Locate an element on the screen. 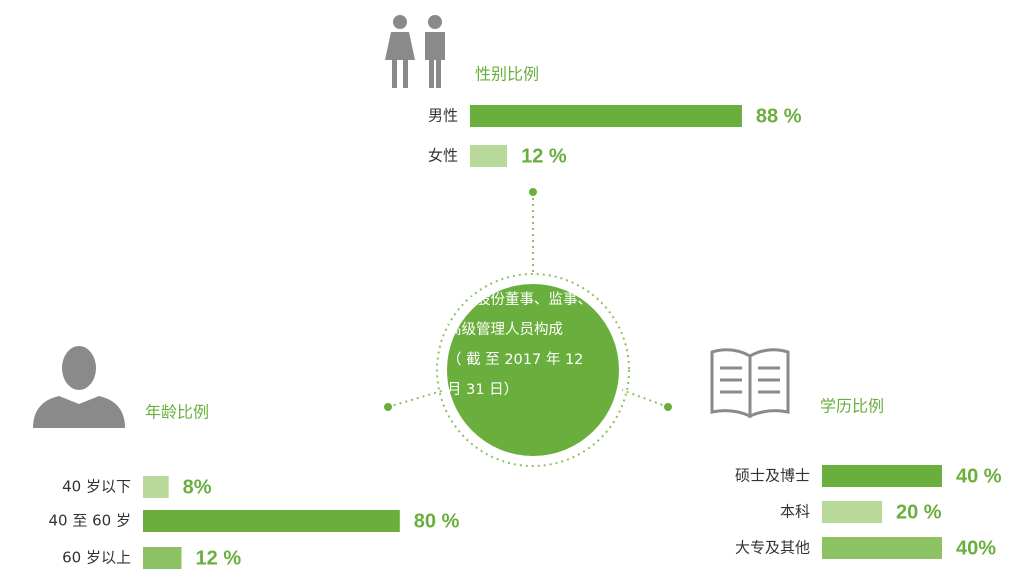  chart-title: 年龄比例 is located at coordinates (177, 412).